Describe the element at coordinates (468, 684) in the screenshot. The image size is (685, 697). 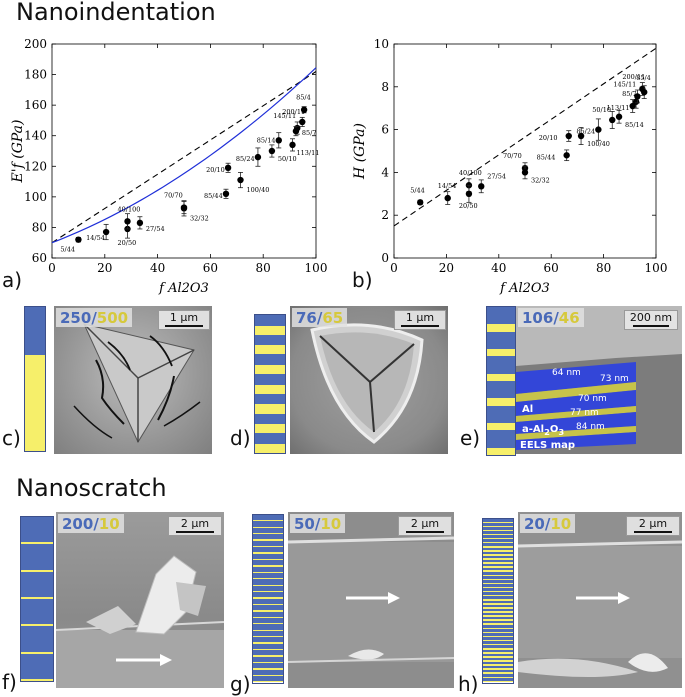
I see `panel-label-h: h)` at that location.